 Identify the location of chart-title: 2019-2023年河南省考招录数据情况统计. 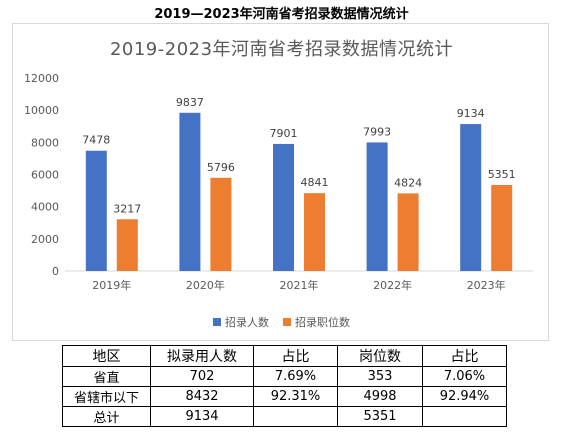
(281, 49).